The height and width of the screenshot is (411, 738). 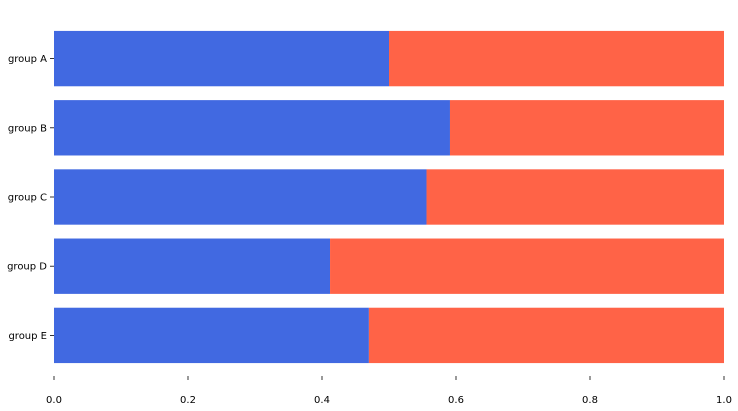 I want to click on x-tick-label: 1.0, so click(x=724, y=400).